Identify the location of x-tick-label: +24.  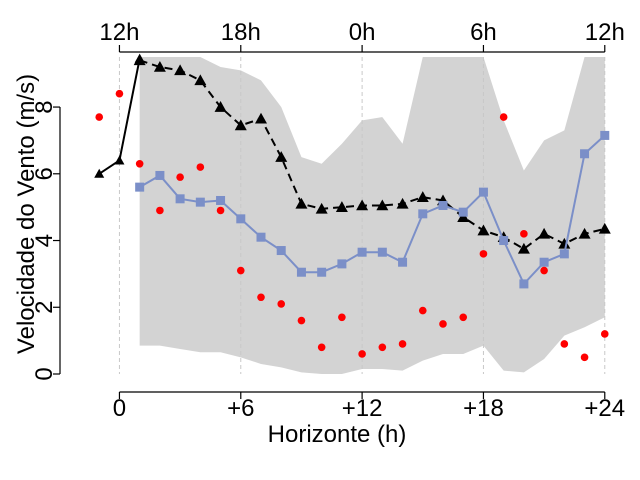
(604, 408).